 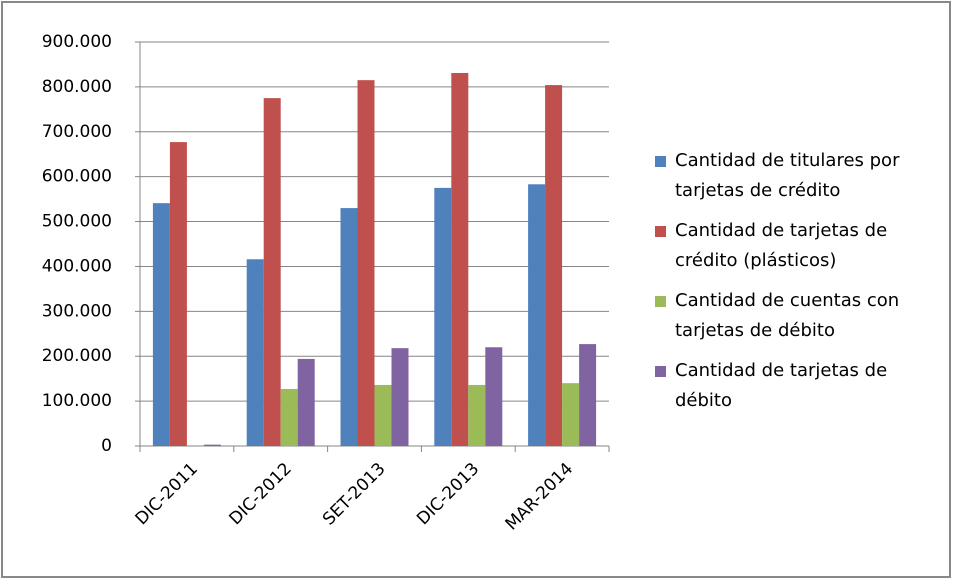 I want to click on x-tick-label: DIC-2013, so click(x=448, y=494).